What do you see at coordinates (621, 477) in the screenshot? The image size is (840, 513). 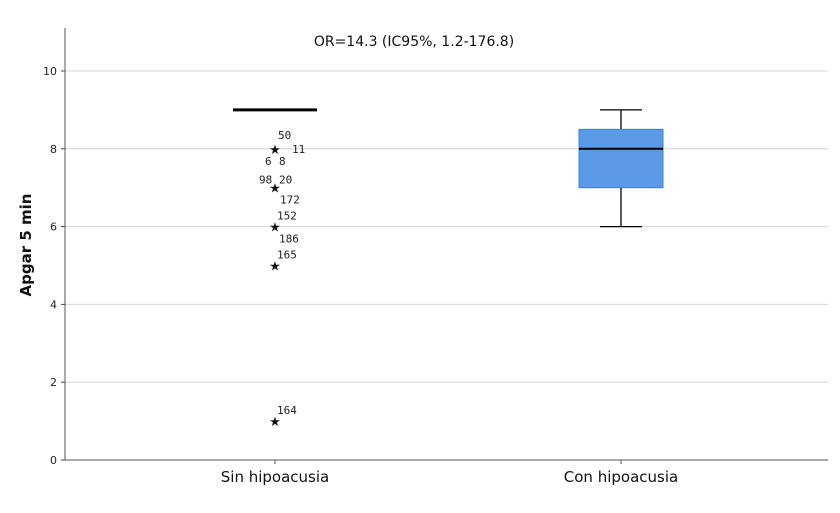 I see `category-label: Con hipoacusia` at bounding box center [621, 477].